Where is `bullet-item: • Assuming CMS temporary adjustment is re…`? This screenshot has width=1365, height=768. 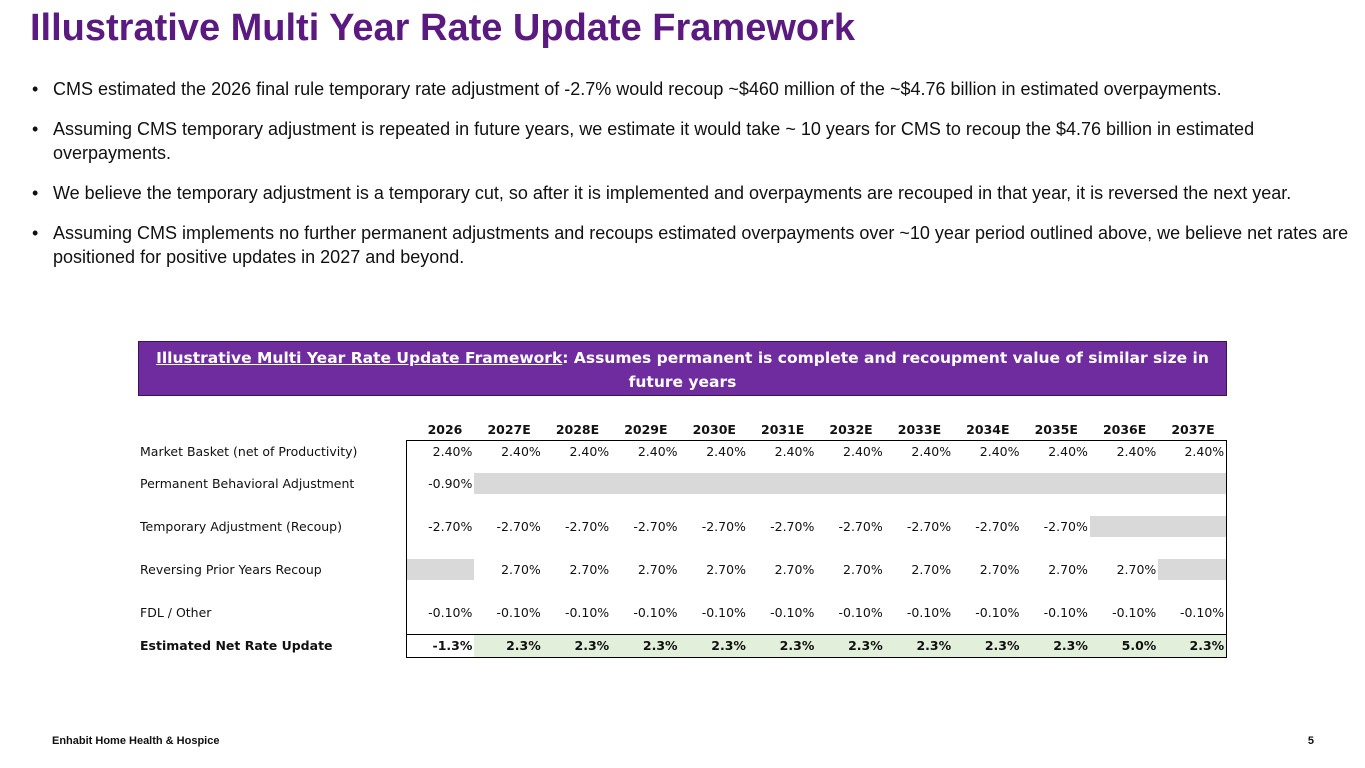 bullet-item: • Assuming CMS temporary adjustment is re… is located at coordinates (692, 141).